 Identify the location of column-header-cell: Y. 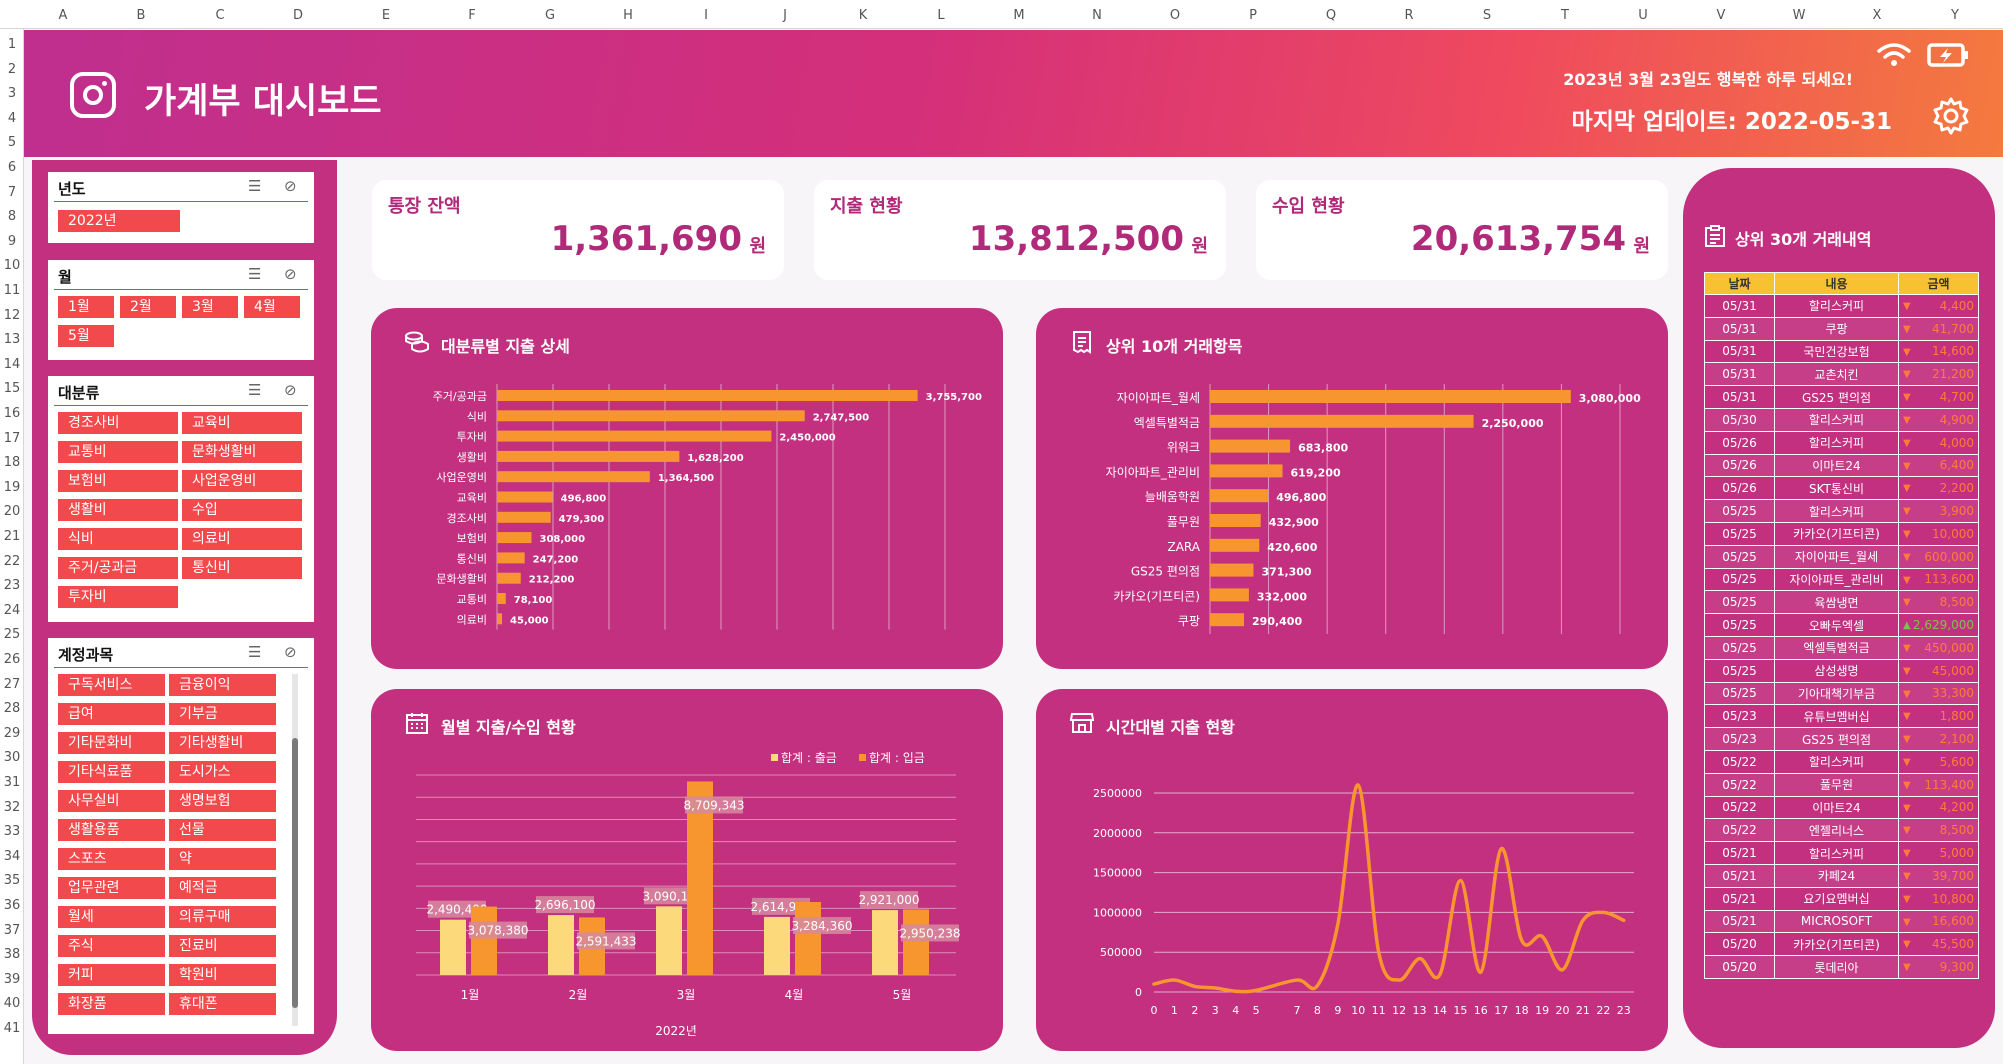
(1955, 15).